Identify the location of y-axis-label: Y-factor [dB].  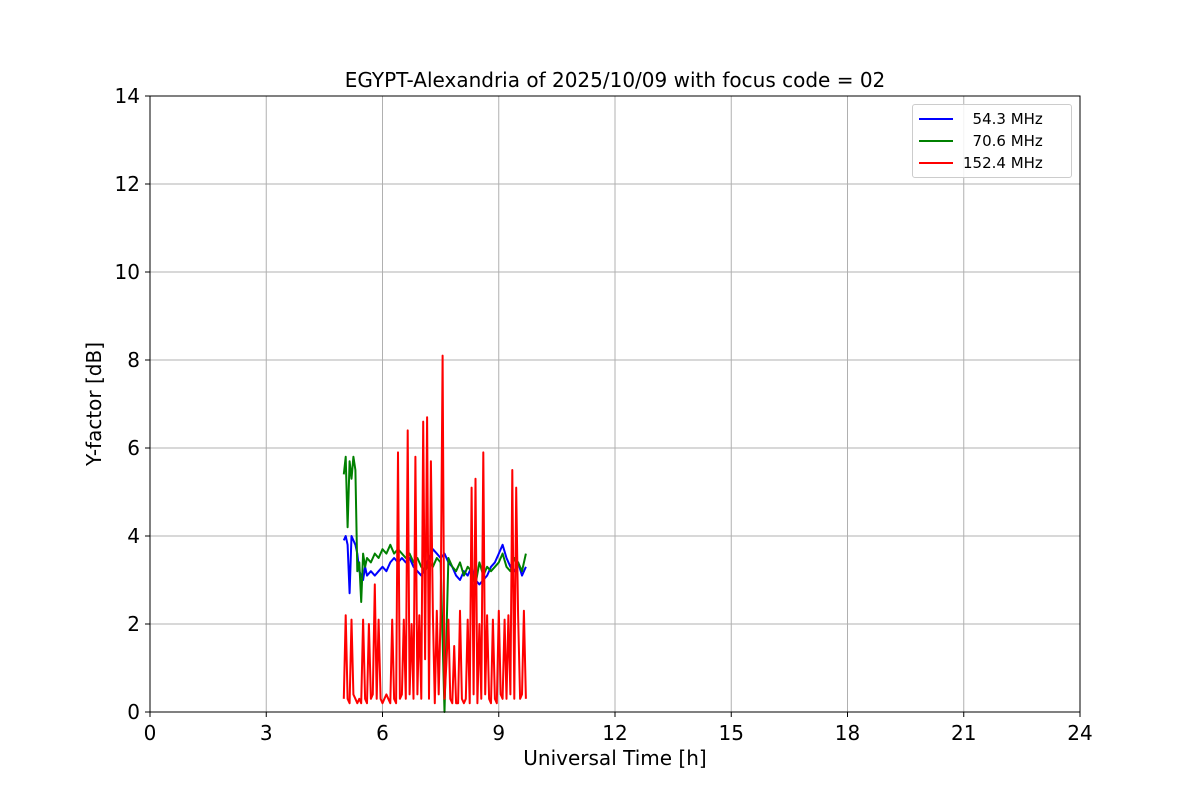
(94, 404).